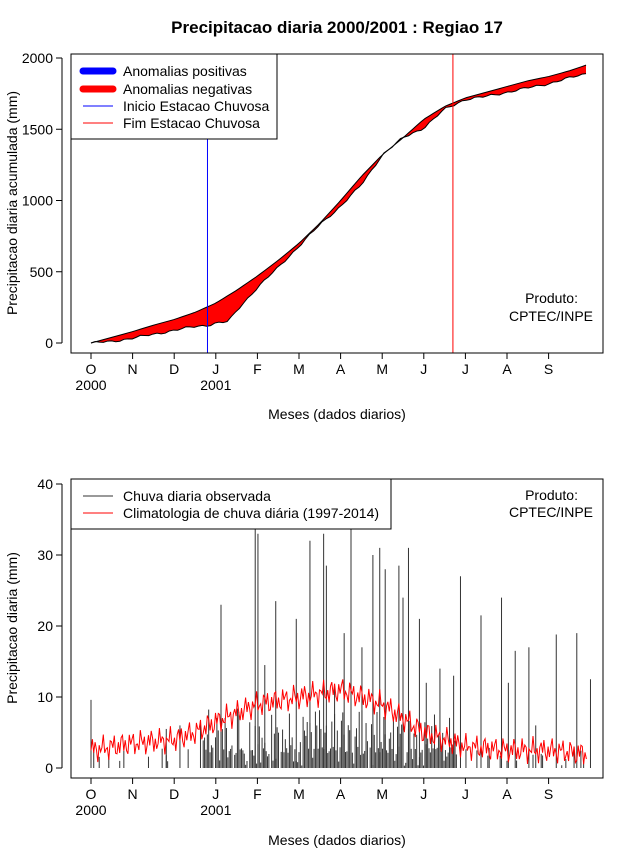 The image size is (640, 850). I want to click on bottom-year-label: 2000, so click(90, 810).